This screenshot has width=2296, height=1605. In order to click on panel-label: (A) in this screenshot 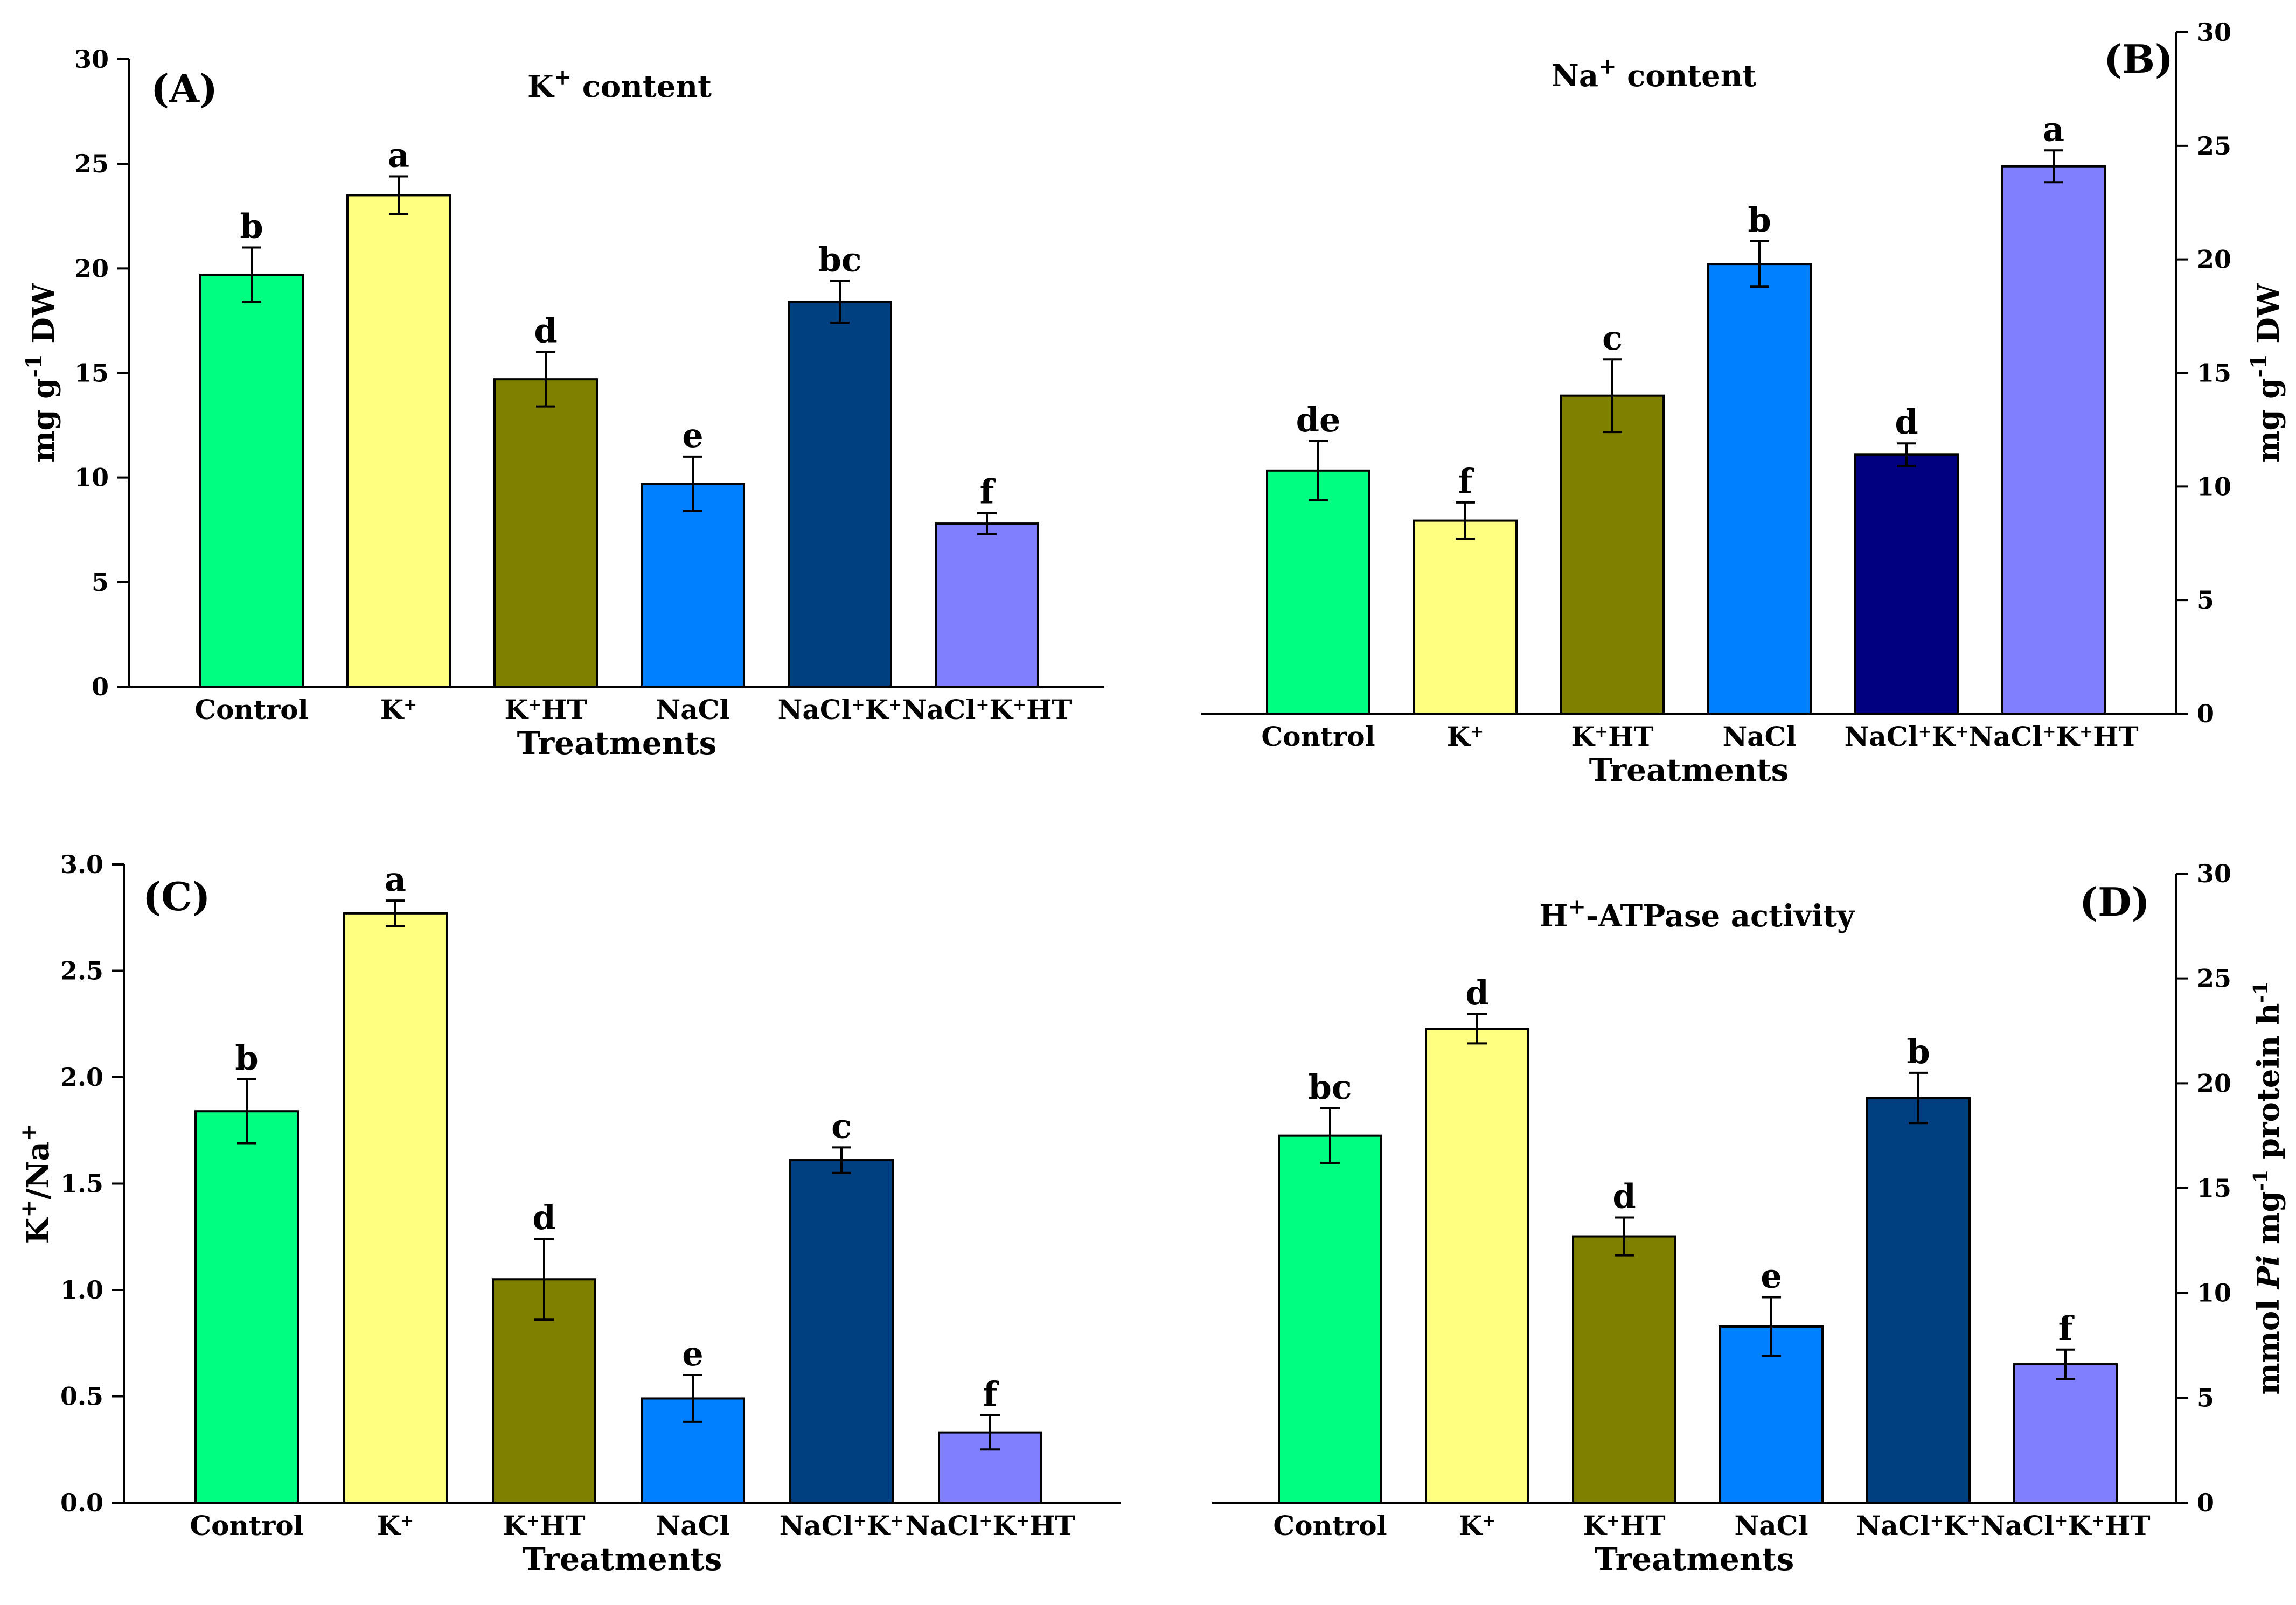, I will do `click(184, 88)`.